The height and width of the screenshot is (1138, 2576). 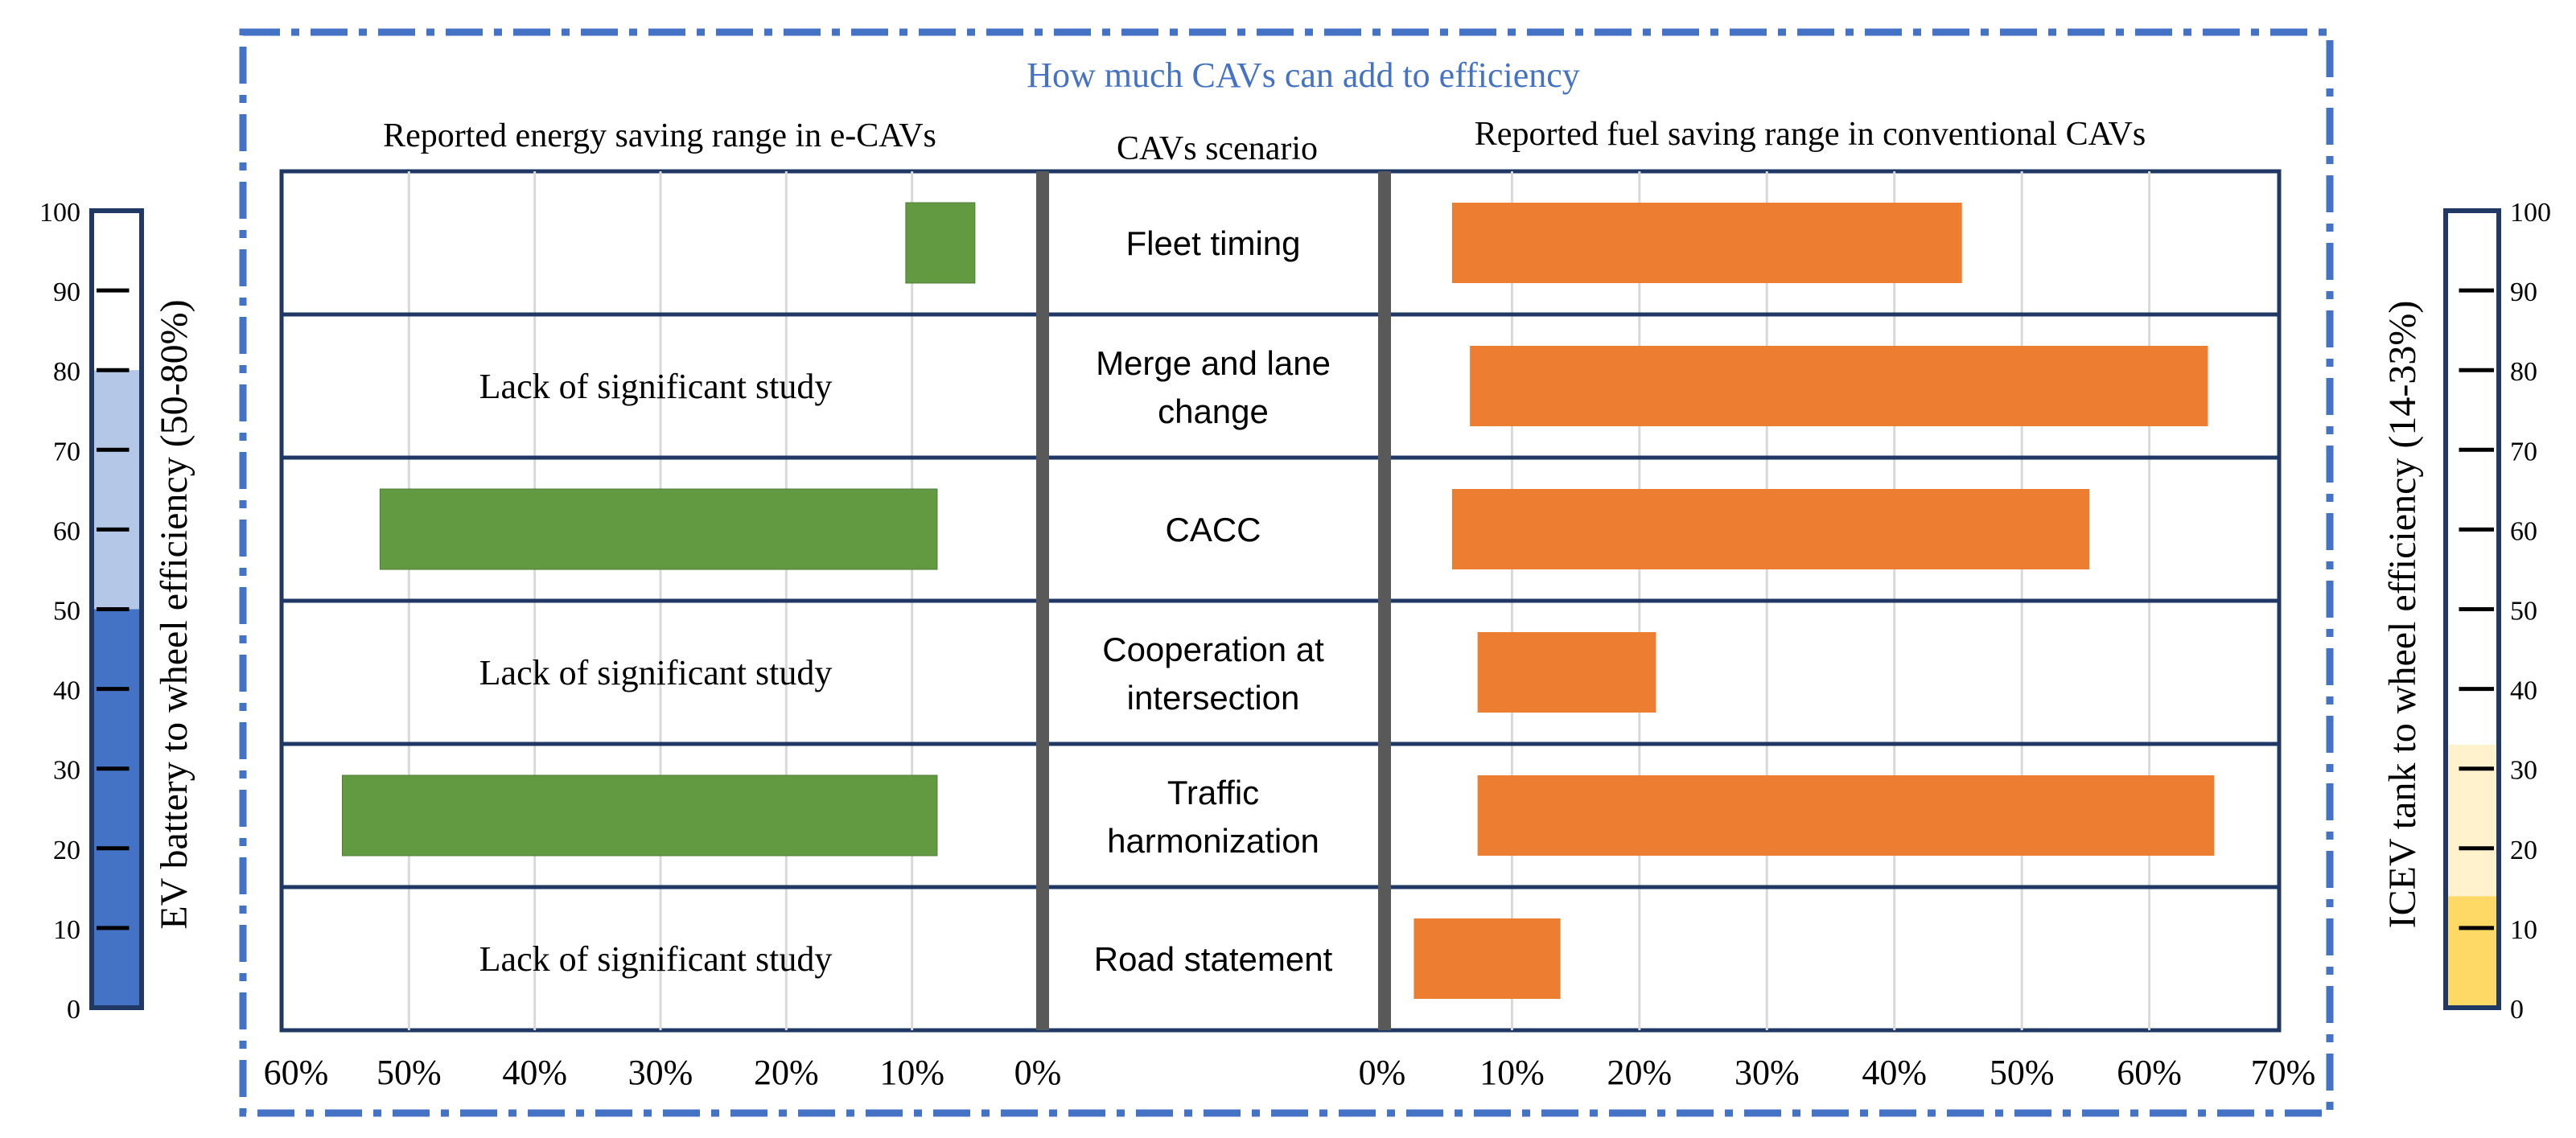 What do you see at coordinates (66, 531) in the screenshot?
I see `ev-gauge-tick-label: 60` at bounding box center [66, 531].